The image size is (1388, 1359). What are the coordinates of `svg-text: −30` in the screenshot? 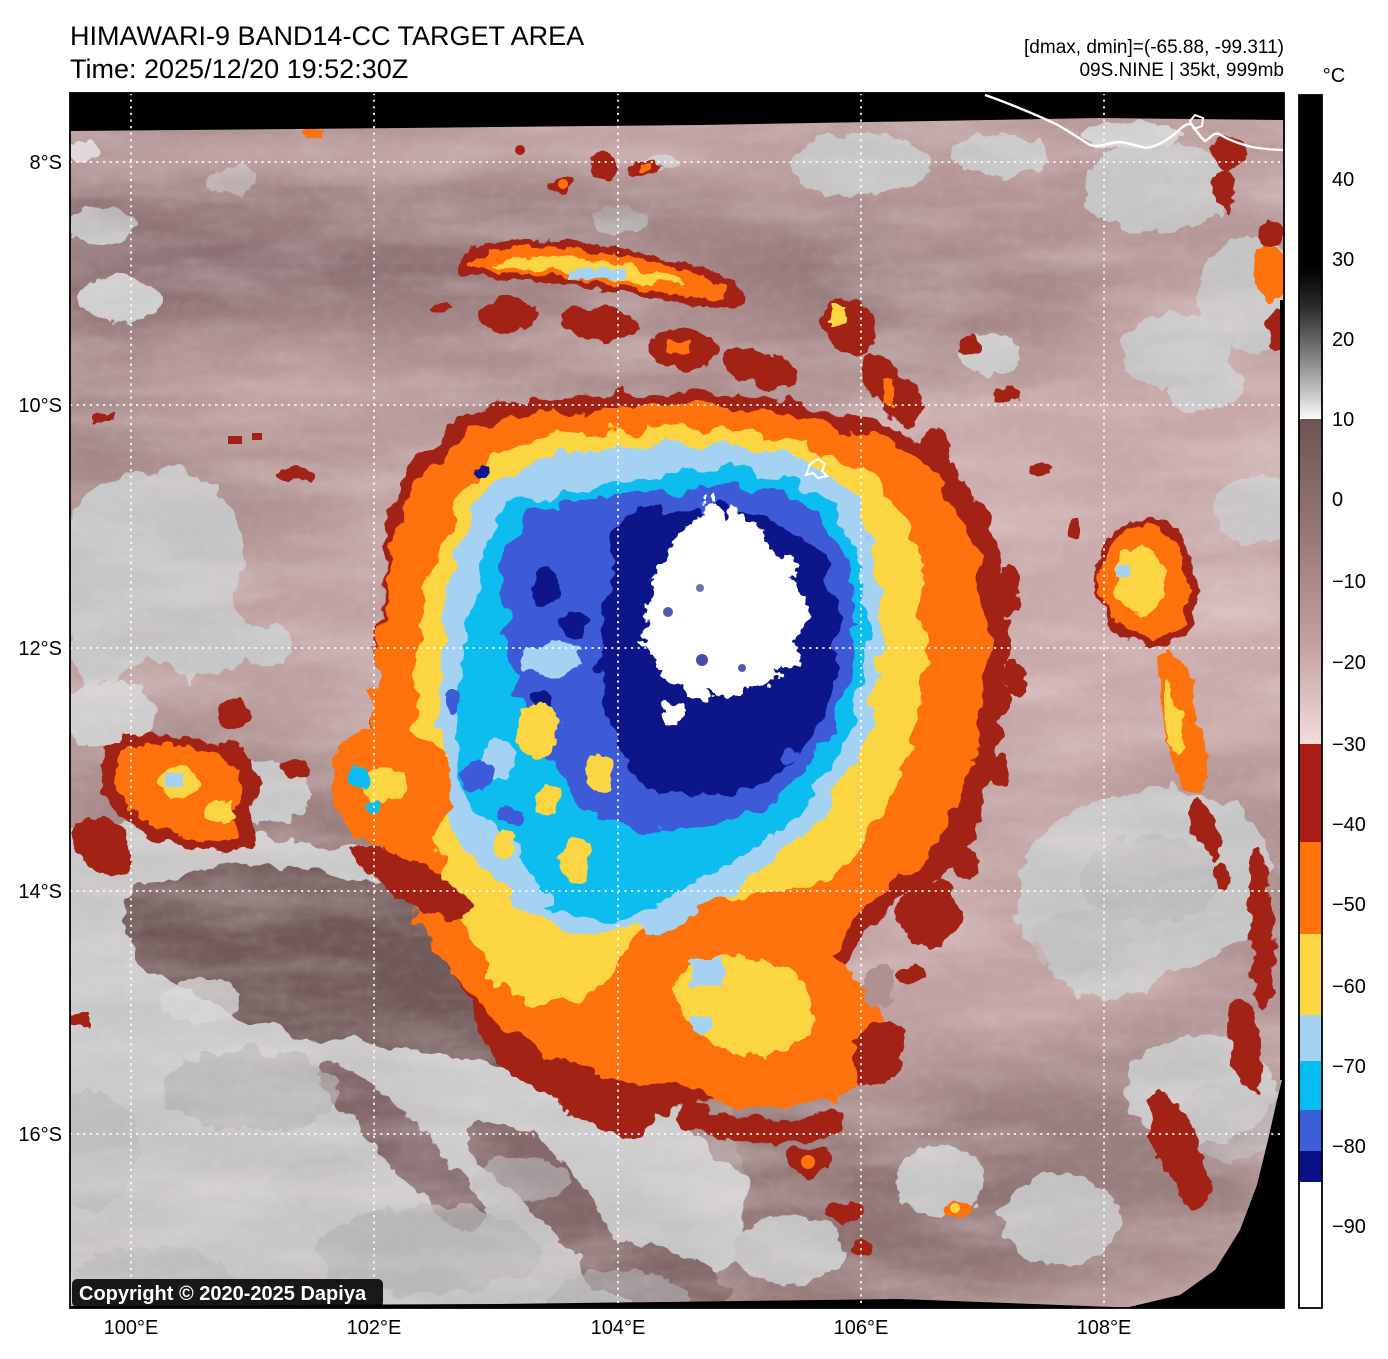 It's located at (1349, 745).